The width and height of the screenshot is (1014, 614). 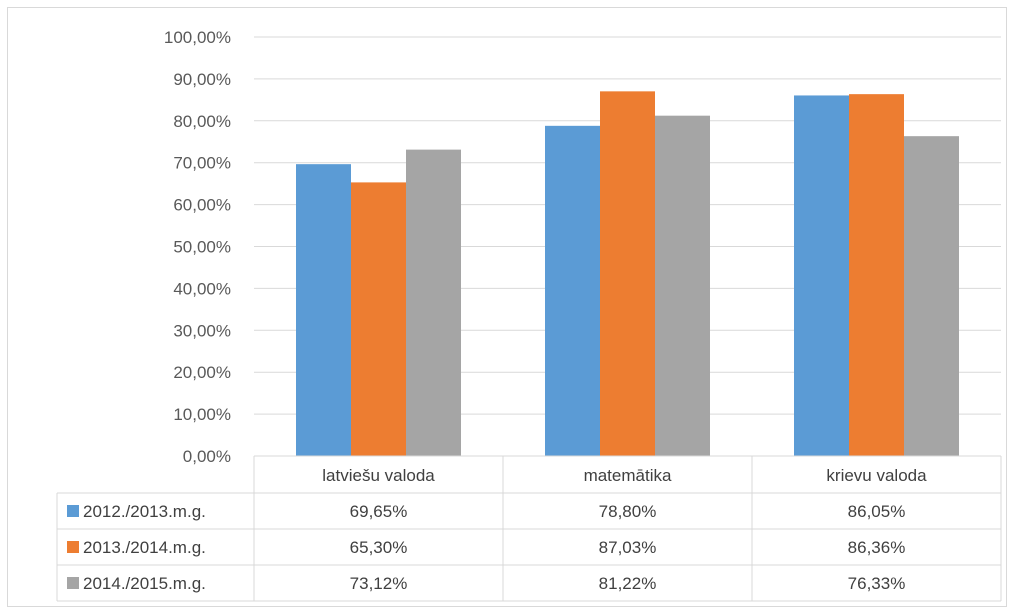 What do you see at coordinates (877, 583) in the screenshot?
I see `data-label: 76,33%` at bounding box center [877, 583].